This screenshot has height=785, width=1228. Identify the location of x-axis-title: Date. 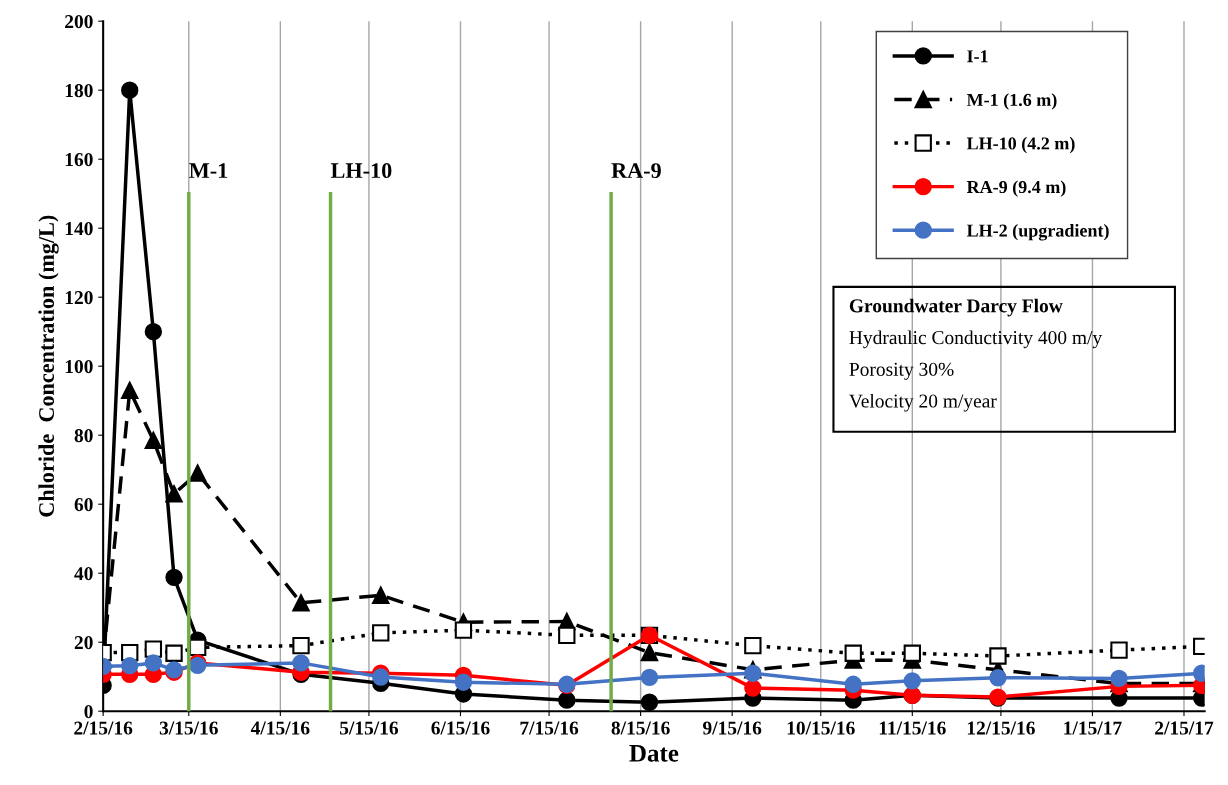
(654, 753).